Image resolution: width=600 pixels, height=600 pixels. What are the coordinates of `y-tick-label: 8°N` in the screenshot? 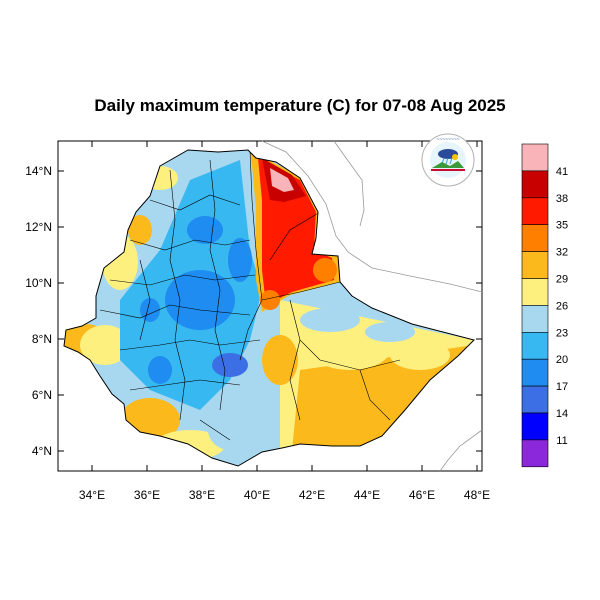 It's located at (42, 339).